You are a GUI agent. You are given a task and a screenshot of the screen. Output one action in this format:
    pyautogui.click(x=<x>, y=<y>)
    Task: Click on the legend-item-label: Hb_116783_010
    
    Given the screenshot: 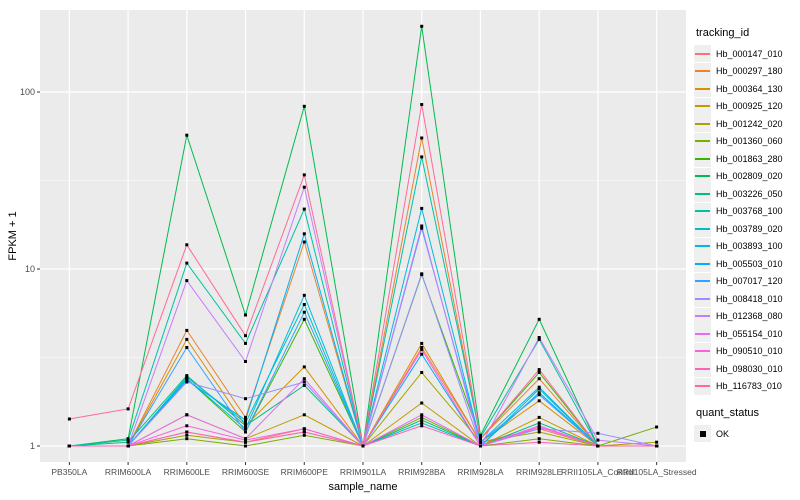 What is the action you would take?
    pyautogui.click(x=749, y=386)
    